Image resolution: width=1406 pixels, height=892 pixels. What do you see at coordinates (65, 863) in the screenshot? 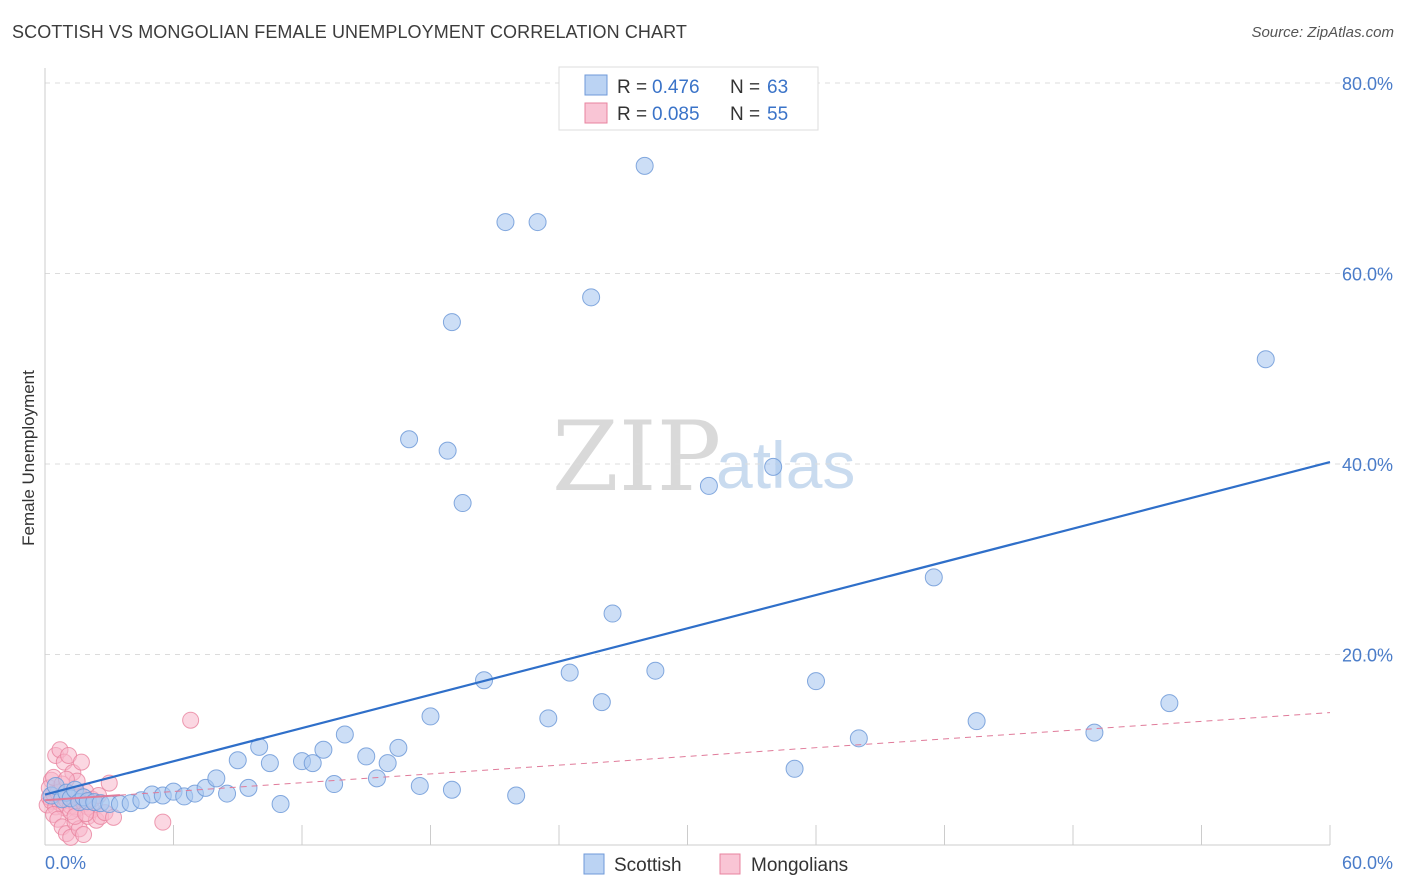
I see `x-tick-label: 0.0%` at bounding box center [65, 863].